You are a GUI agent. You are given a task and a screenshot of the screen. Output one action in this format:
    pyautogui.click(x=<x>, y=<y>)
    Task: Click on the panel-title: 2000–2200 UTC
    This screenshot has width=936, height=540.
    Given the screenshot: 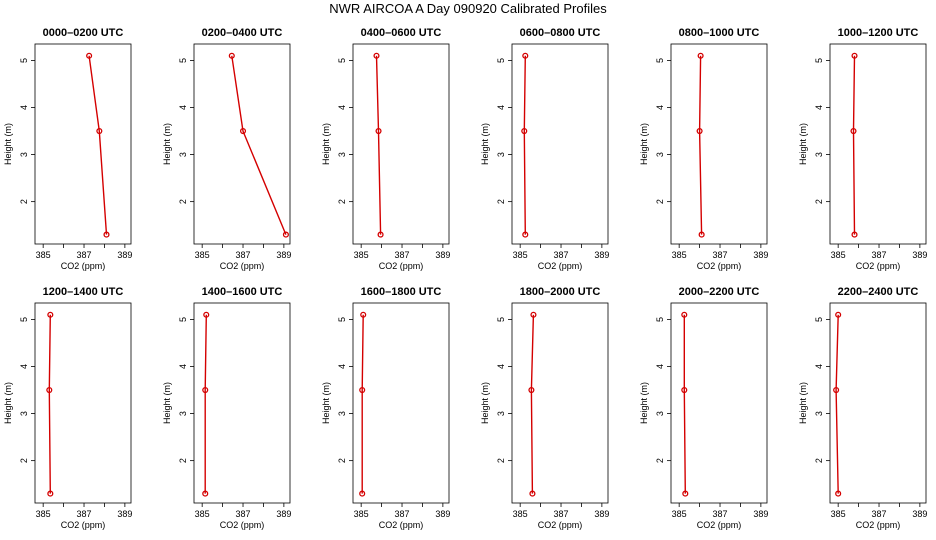 What is the action you would take?
    pyautogui.click(x=719, y=292)
    